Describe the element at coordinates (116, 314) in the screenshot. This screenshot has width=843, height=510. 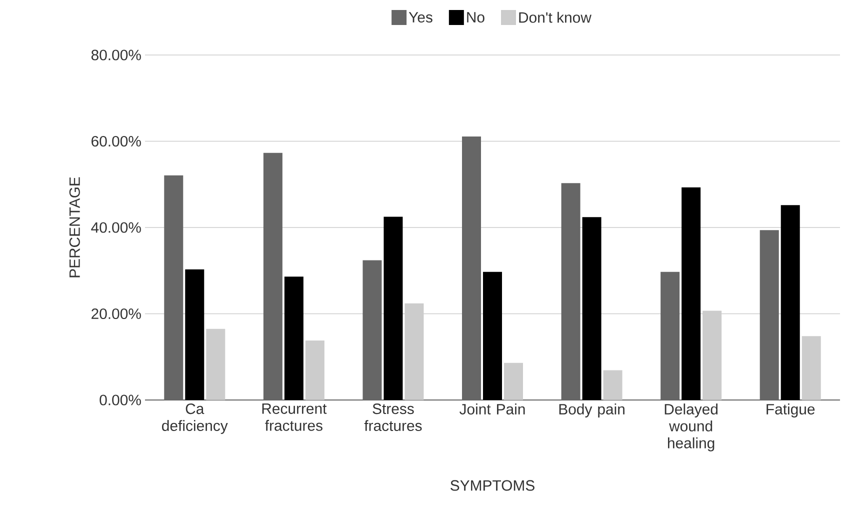
I see `y-tick-label: 20.00%` at that location.